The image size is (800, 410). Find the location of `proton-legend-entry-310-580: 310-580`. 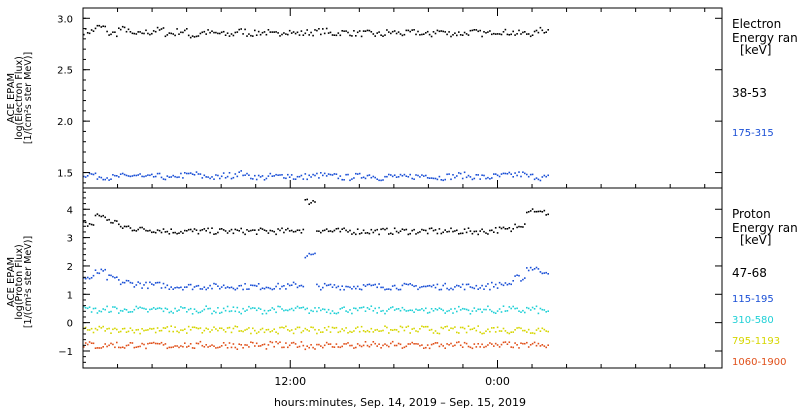

proton-legend-entry-310-580: 310-580 is located at coordinates (753, 320).